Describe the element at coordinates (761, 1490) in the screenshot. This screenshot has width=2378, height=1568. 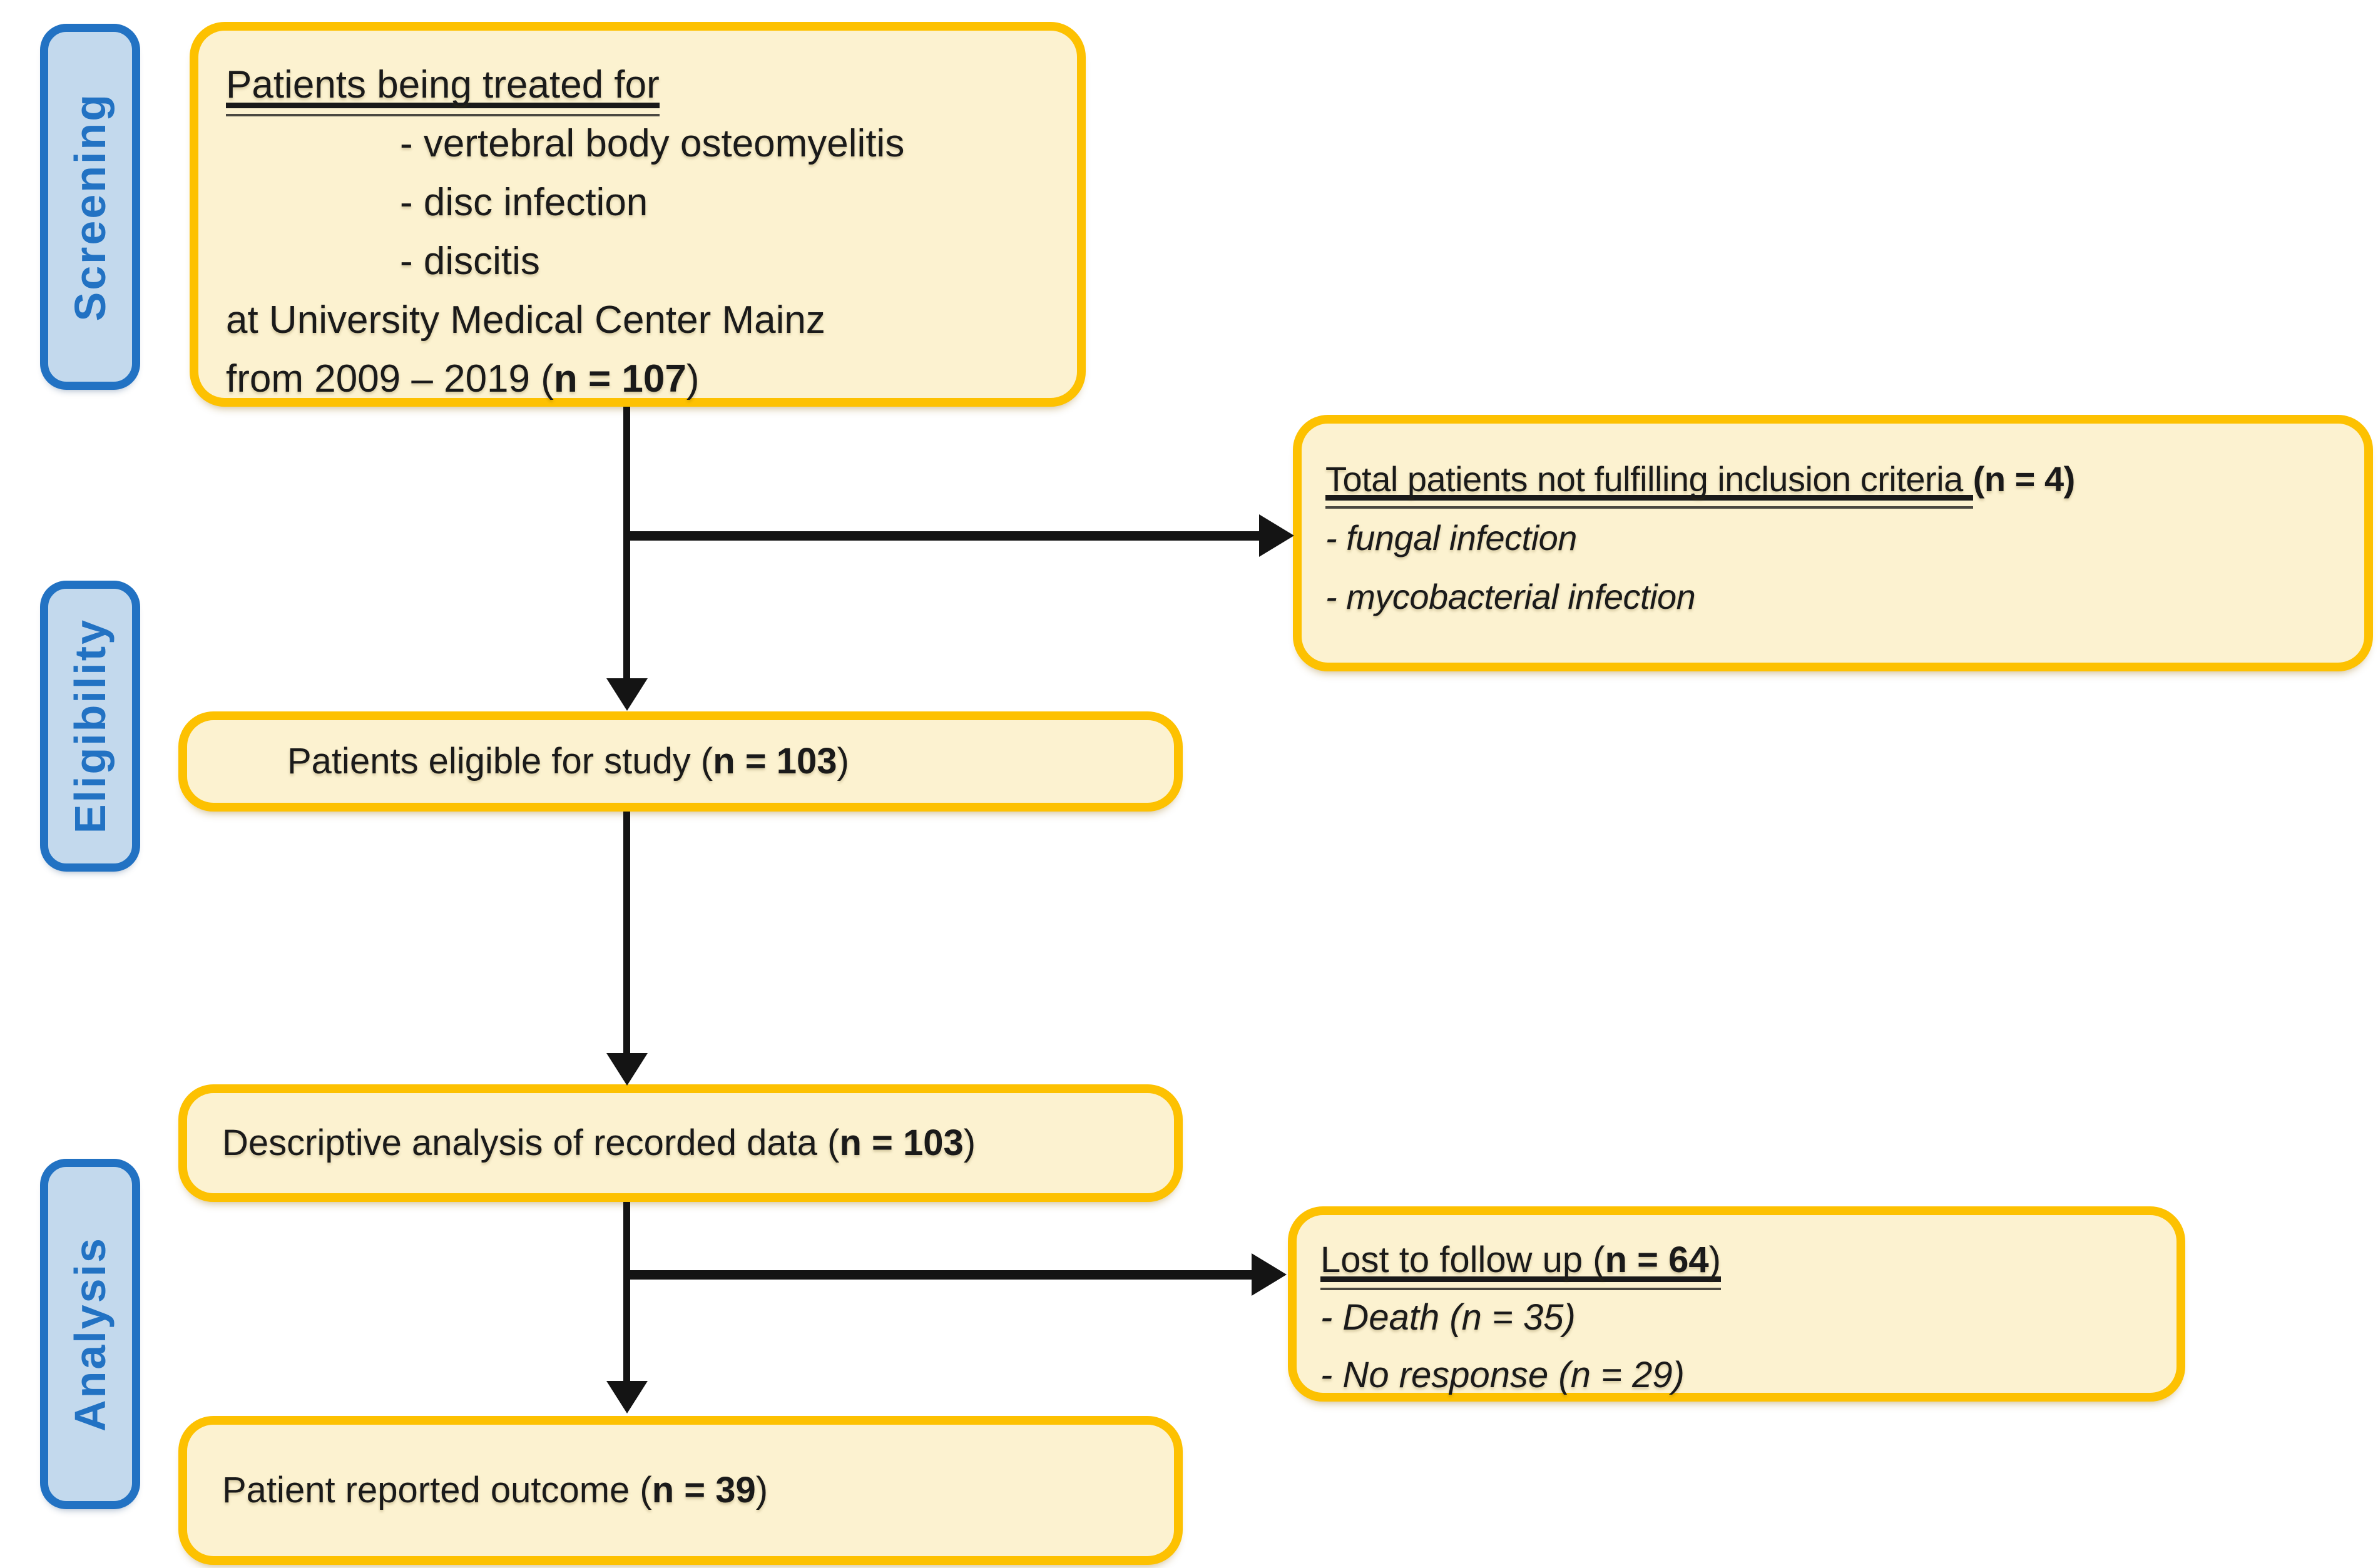
I see `outcome-suffix: )` at that location.